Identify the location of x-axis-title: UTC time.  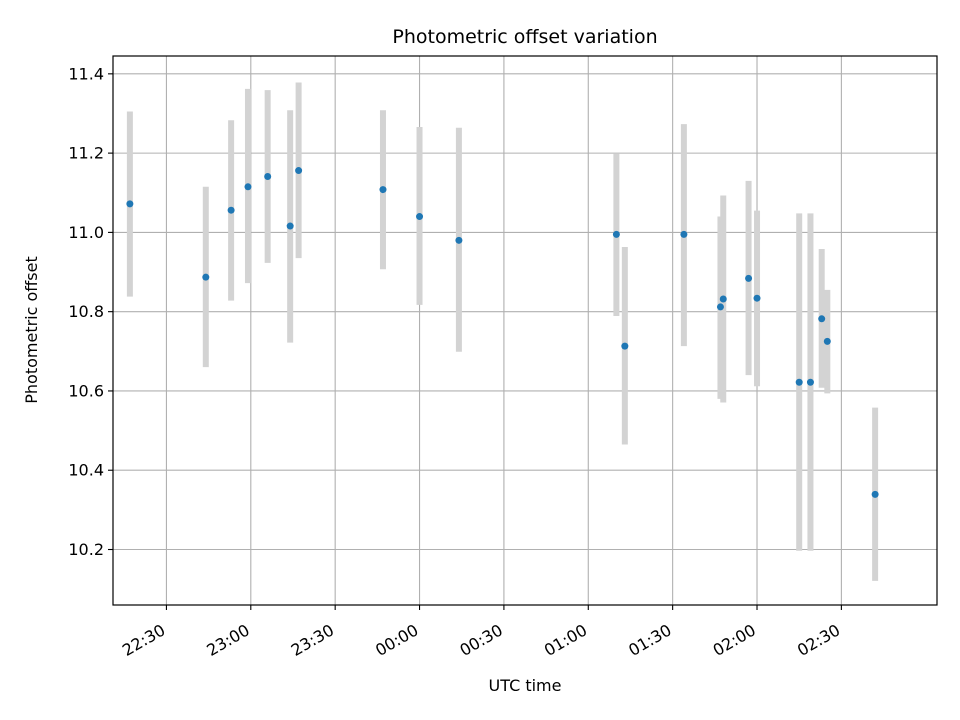
(525, 685).